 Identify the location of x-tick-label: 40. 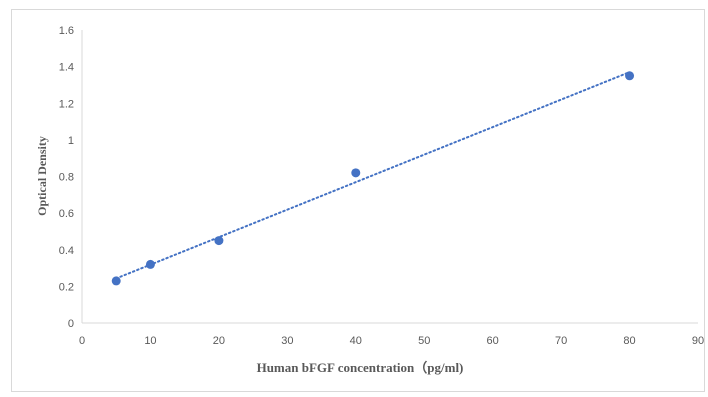
(356, 341).